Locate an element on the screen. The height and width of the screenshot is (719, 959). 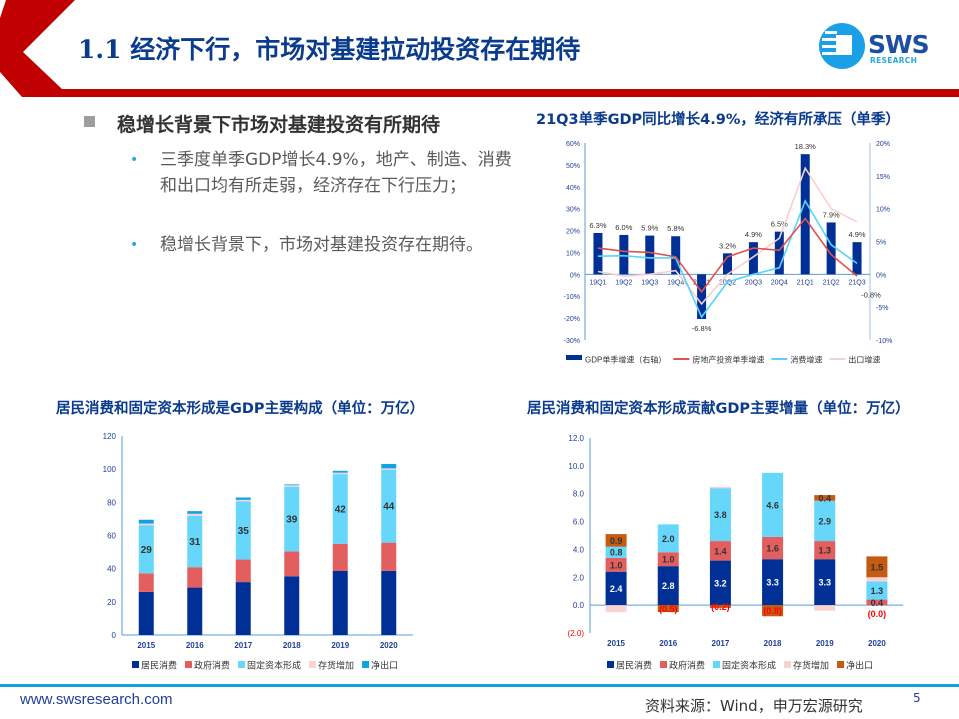
x-tick-label: 2017 is located at coordinates (243, 645).